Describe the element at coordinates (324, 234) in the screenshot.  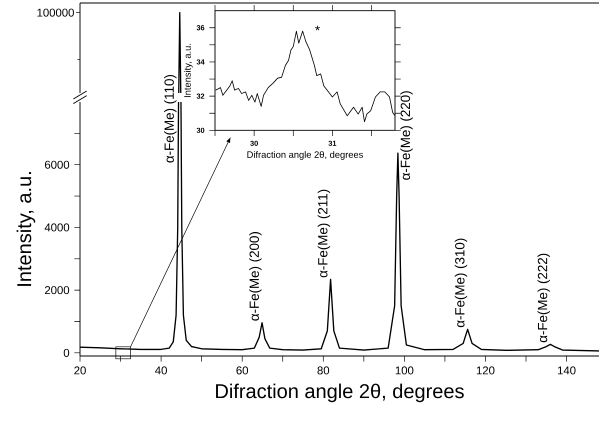
I see `annotation: α-Fe(Me) (211)` at that location.